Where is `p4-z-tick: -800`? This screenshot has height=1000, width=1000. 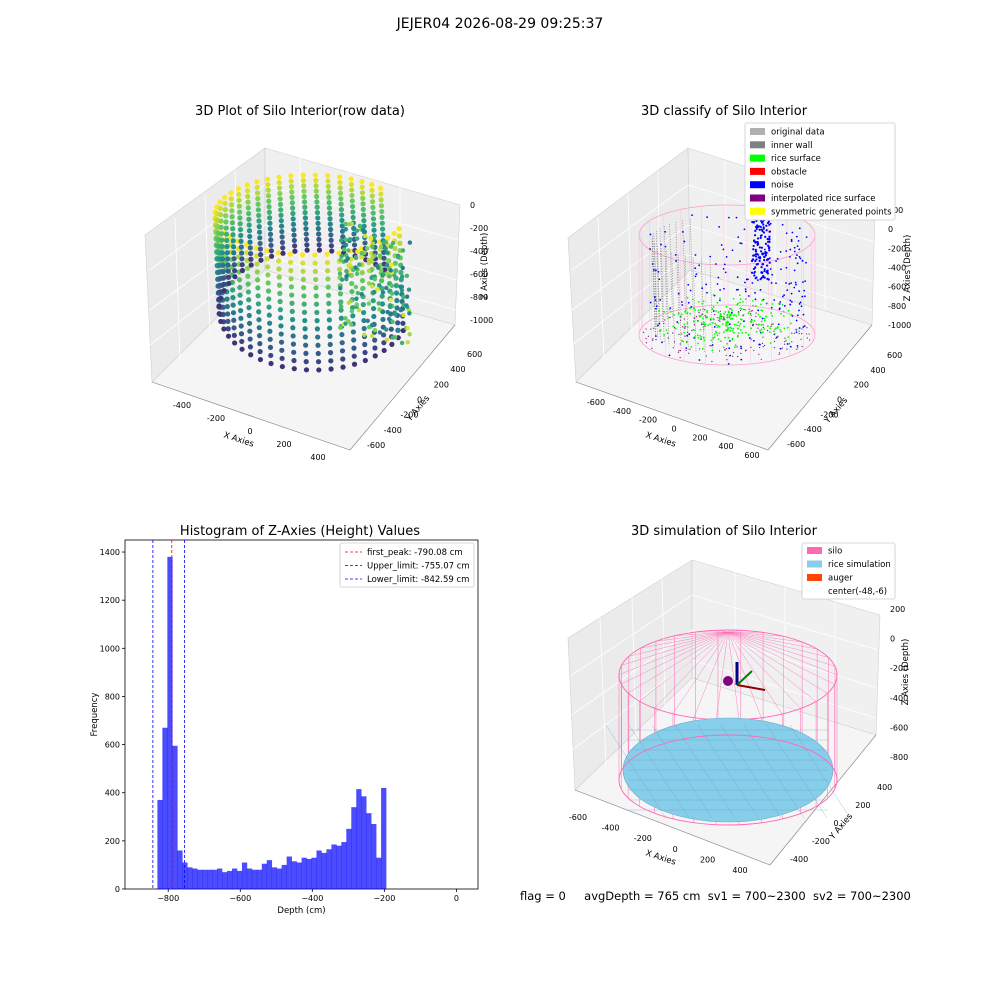
p4-z-tick: -800 is located at coordinates (899, 757).